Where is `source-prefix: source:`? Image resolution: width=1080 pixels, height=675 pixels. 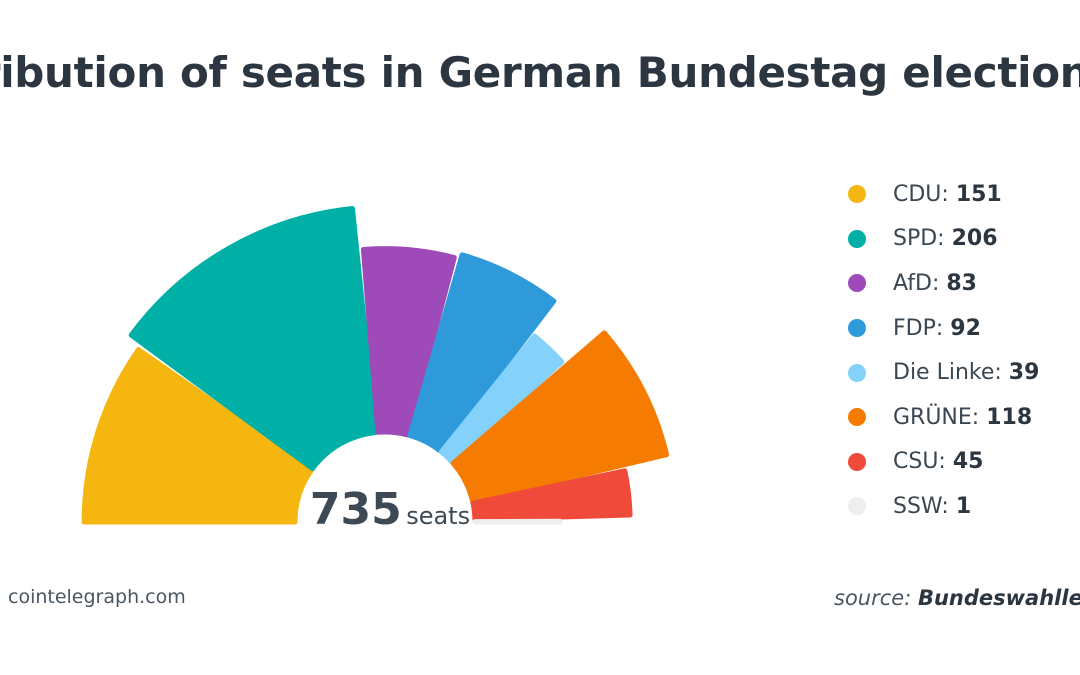 source-prefix: source: is located at coordinates (873, 598).